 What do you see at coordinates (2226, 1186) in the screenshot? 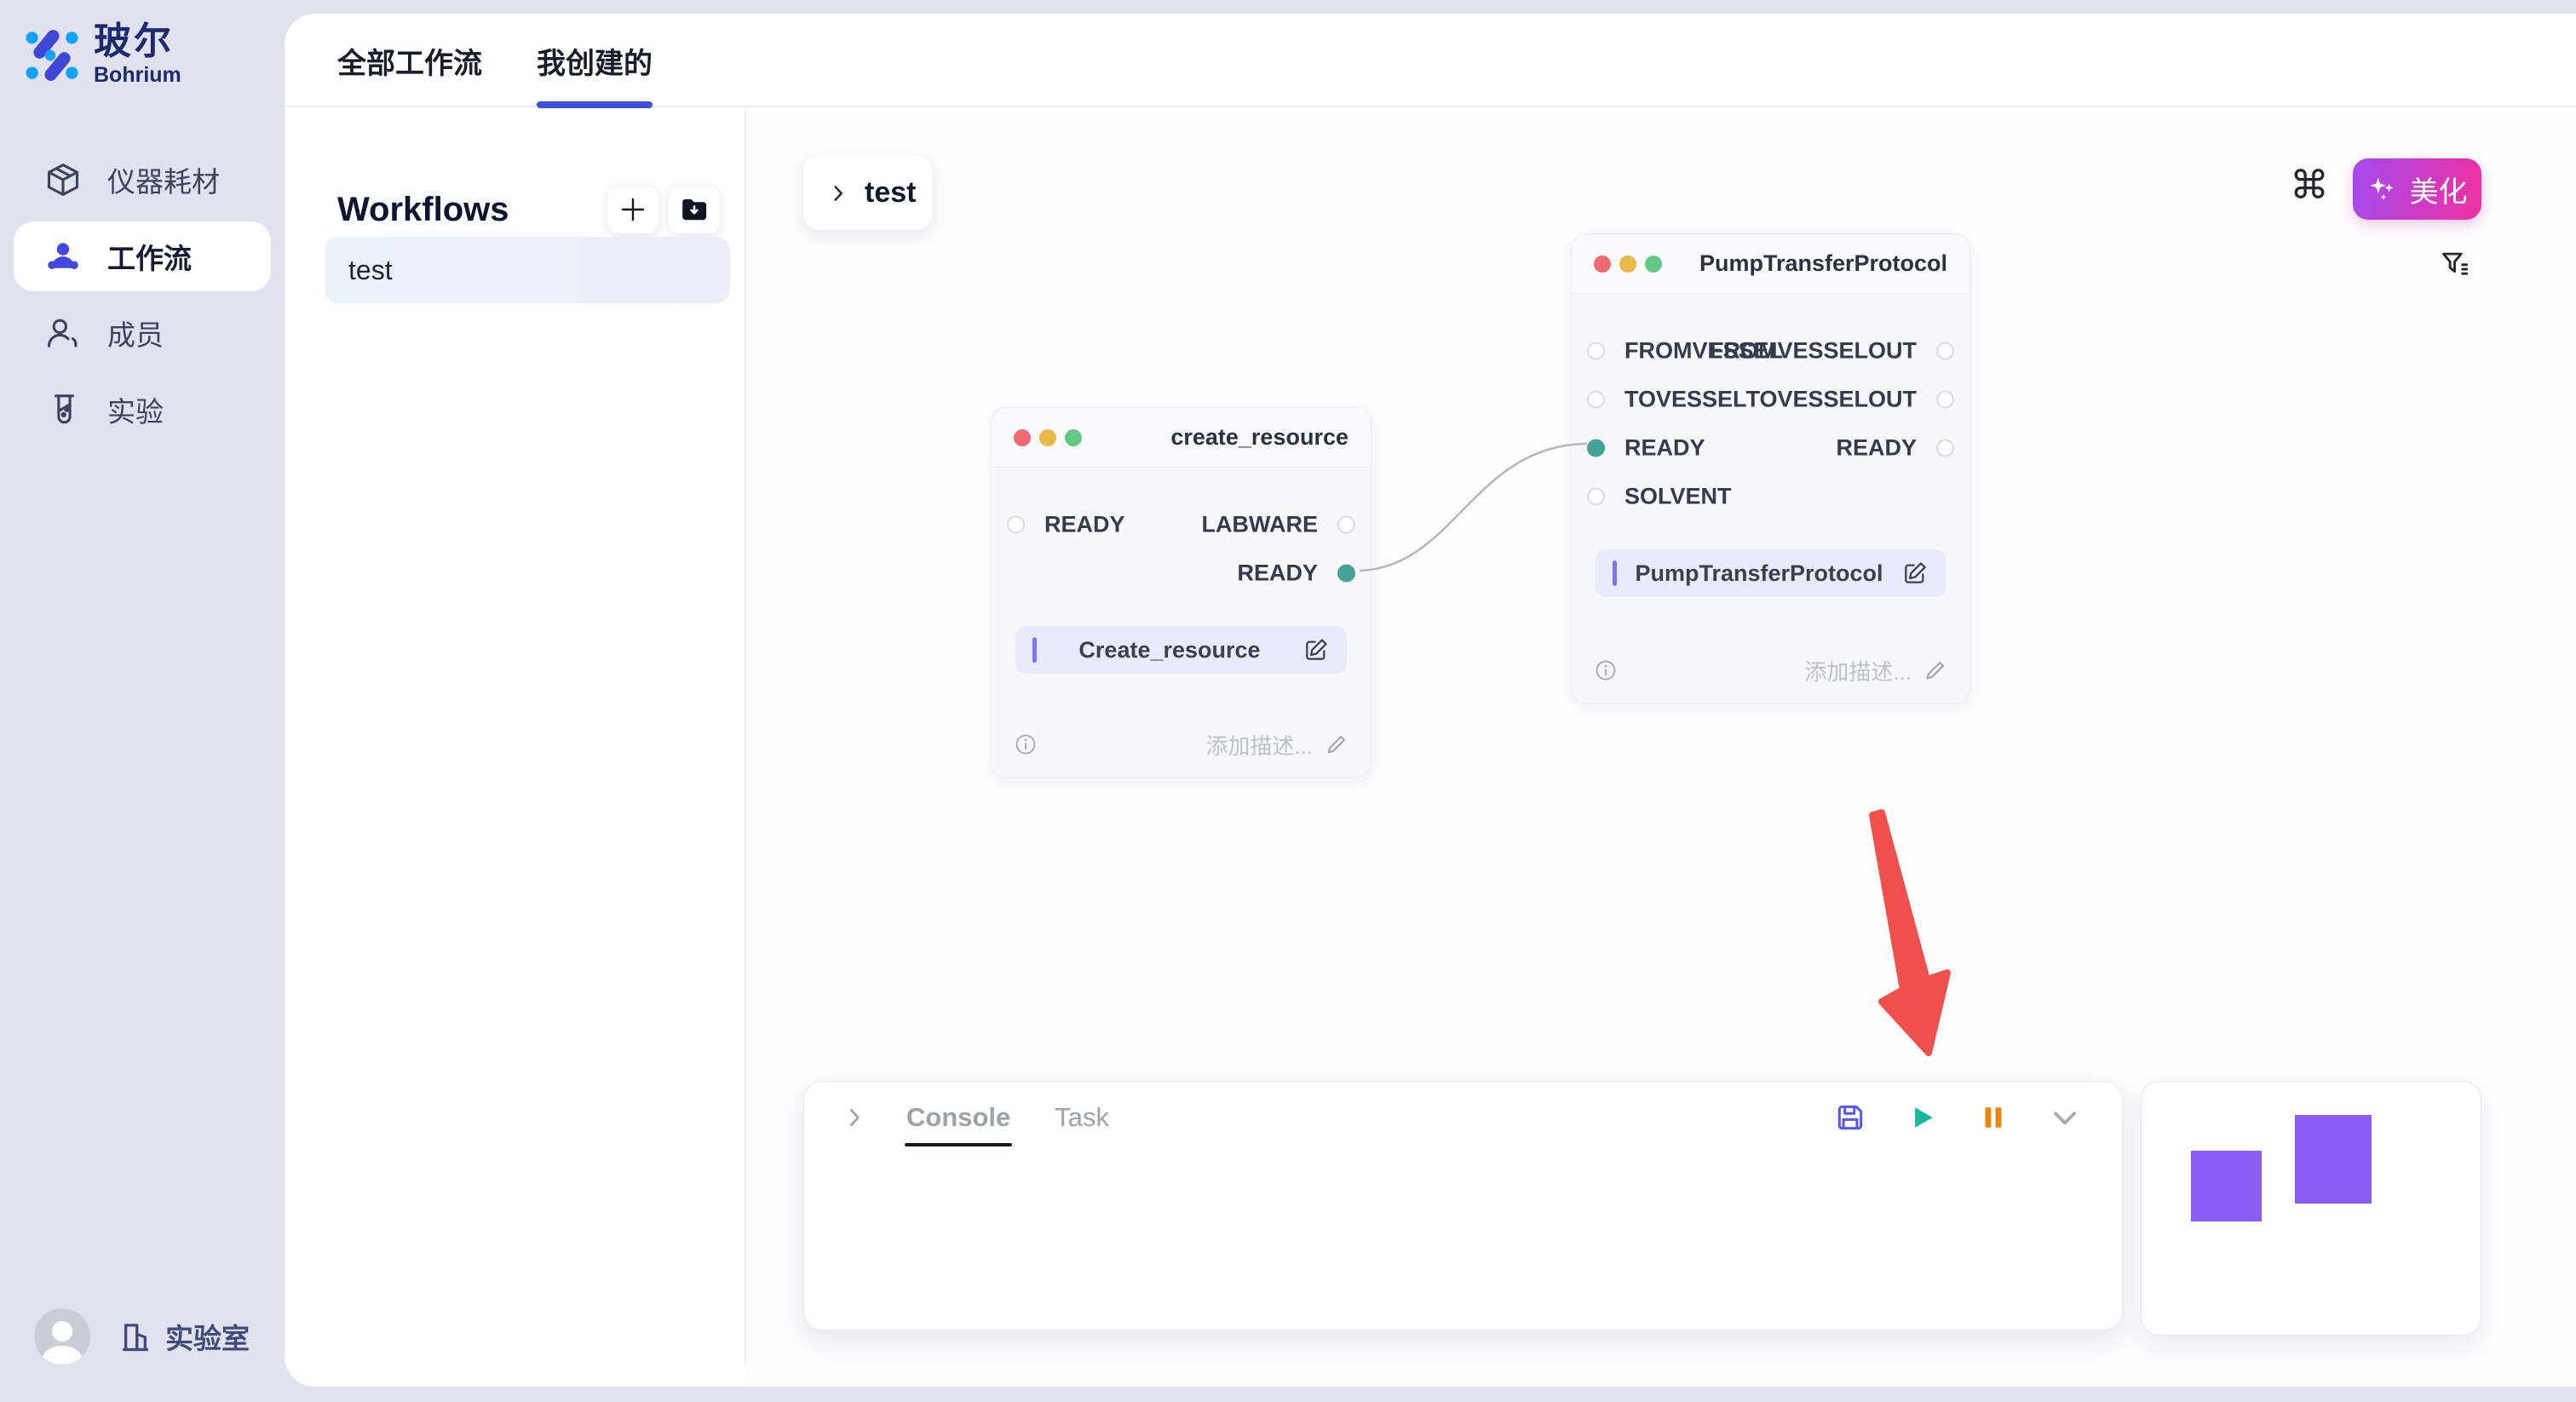
I see `minimap-node-create-resource` at bounding box center [2226, 1186].